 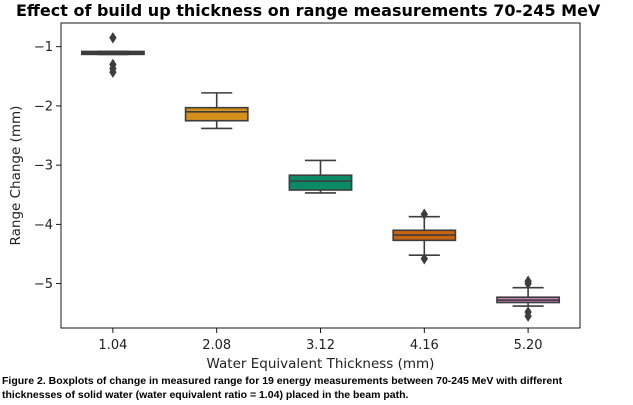 What do you see at coordinates (216, 345) in the screenshot?
I see `x-tick-label: 2.08` at bounding box center [216, 345].